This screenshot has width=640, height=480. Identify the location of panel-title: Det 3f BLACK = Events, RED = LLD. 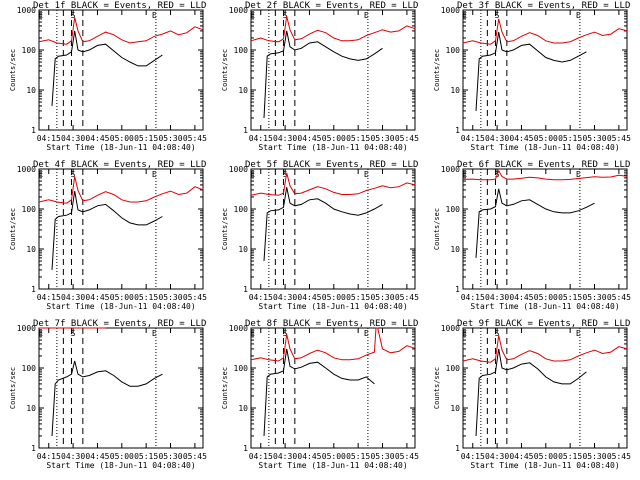
(543, 6).